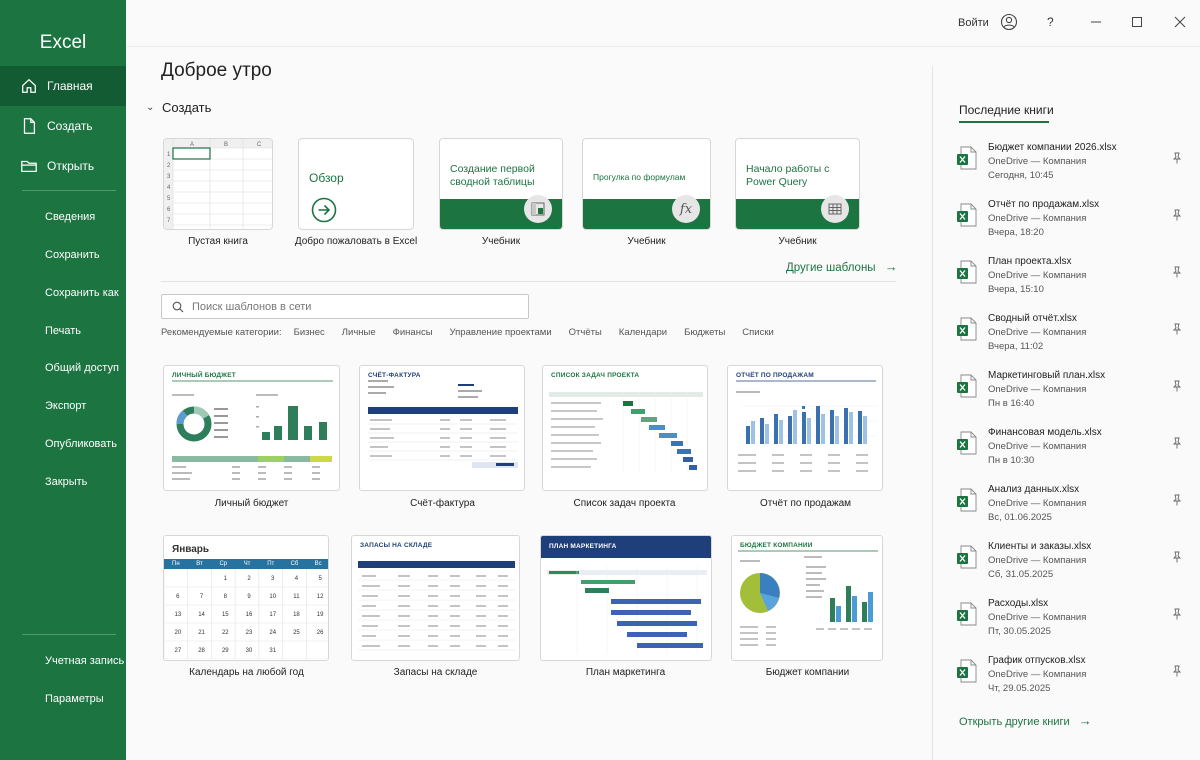 Image resolution: width=1200 pixels, height=760 pixels. I want to click on sidebar-item-save-as: Сохранить как, so click(82, 293).